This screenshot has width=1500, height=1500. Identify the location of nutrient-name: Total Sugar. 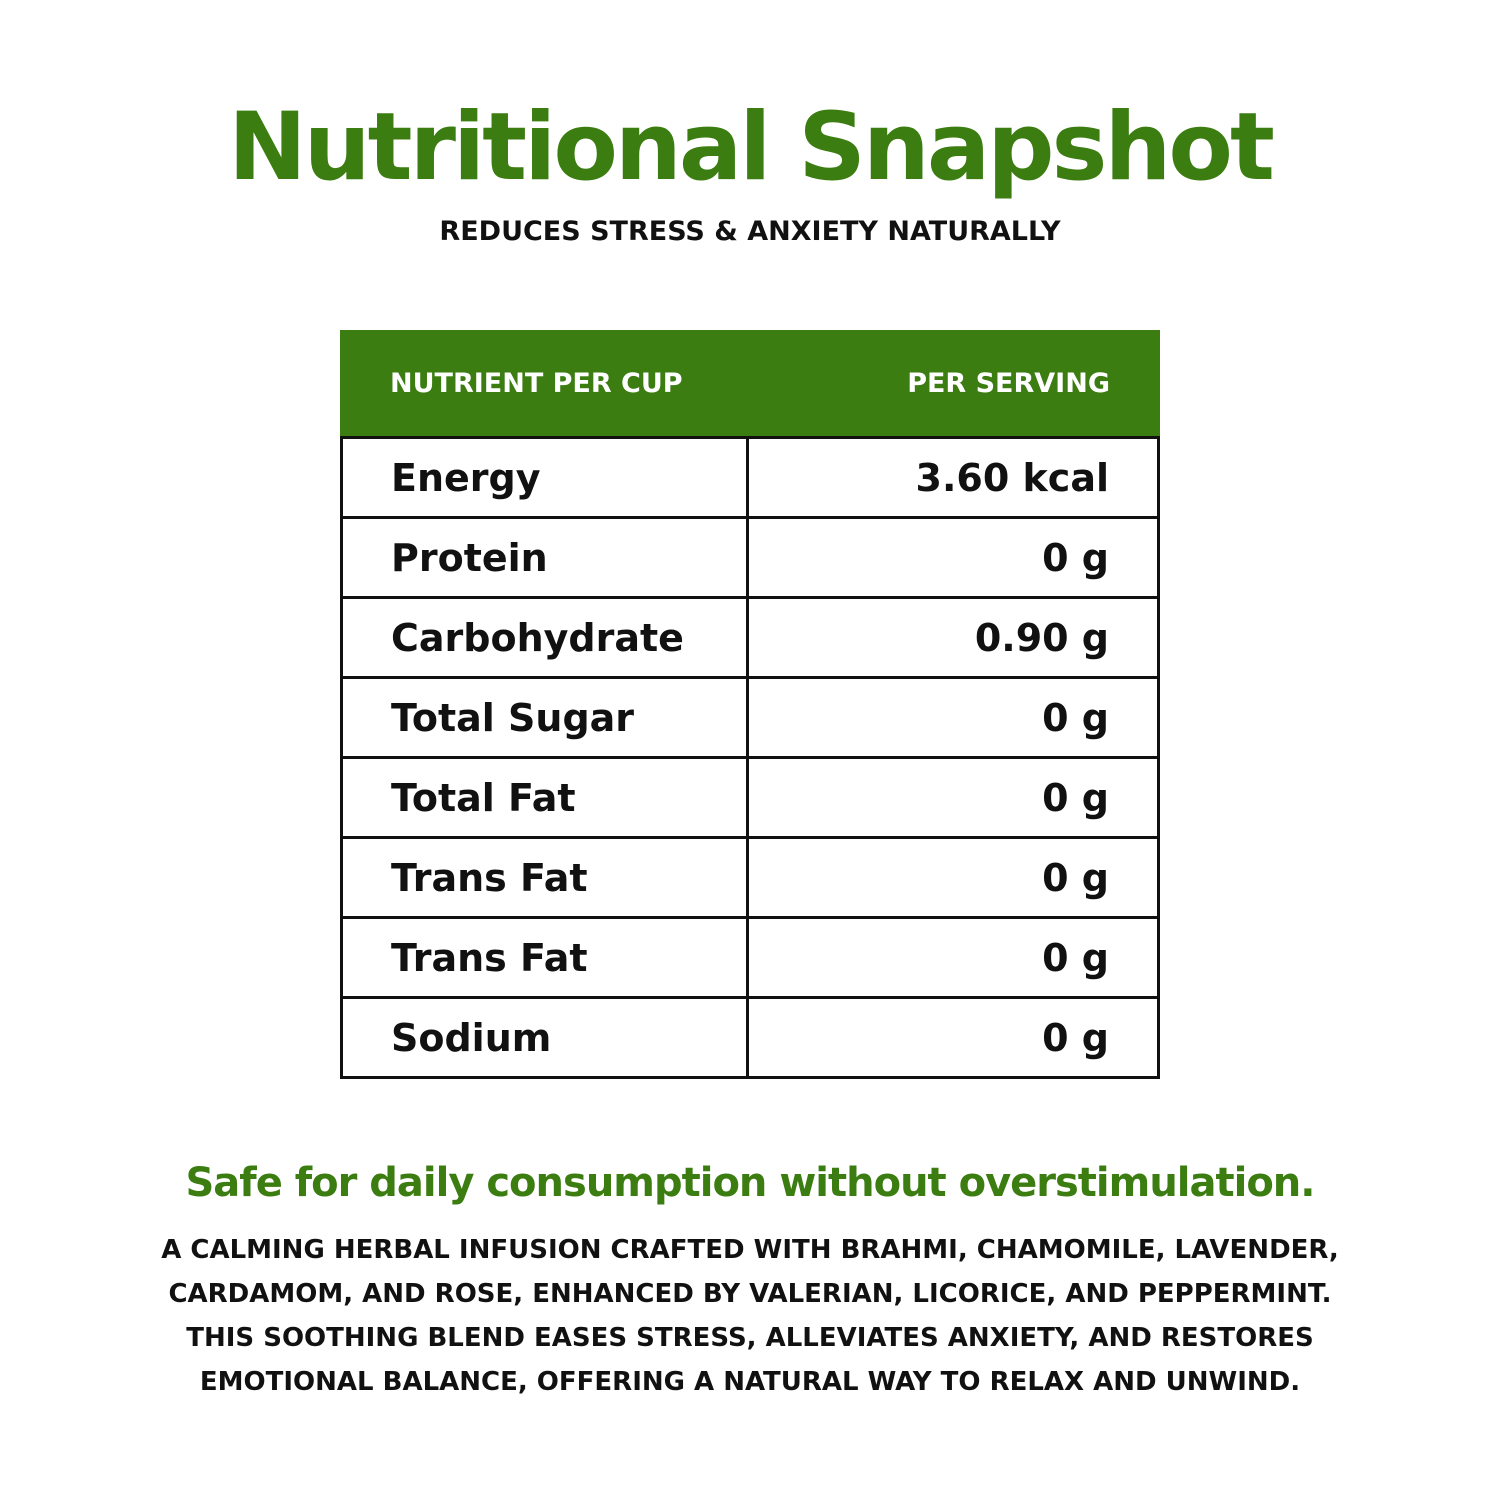
(546, 717).